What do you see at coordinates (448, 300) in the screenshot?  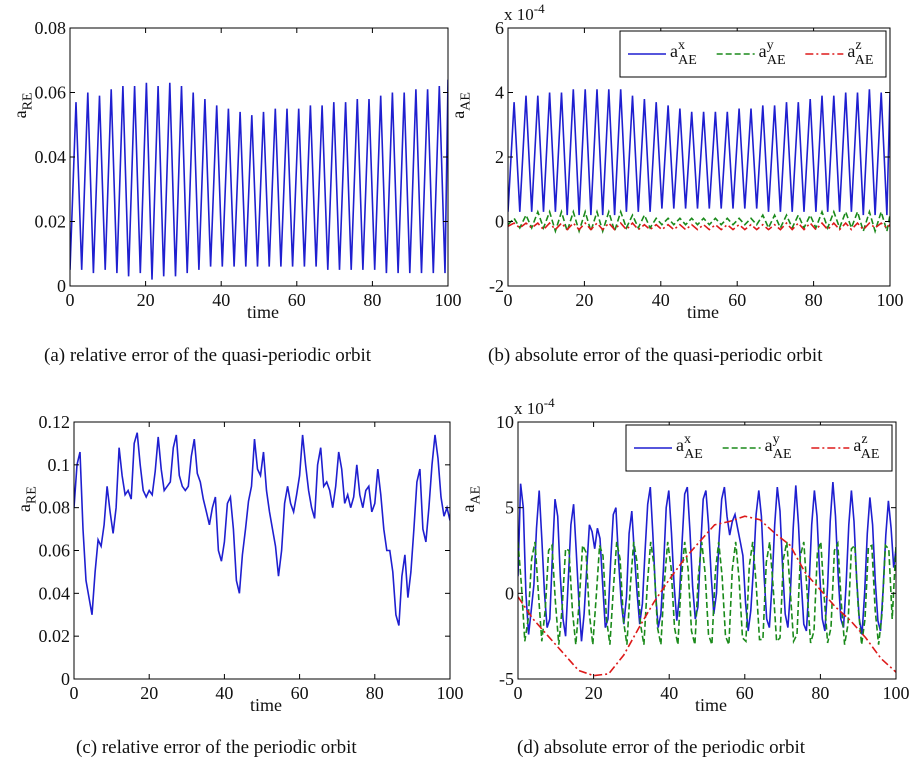 I see `x-tick-label-a: 100` at bounding box center [448, 300].